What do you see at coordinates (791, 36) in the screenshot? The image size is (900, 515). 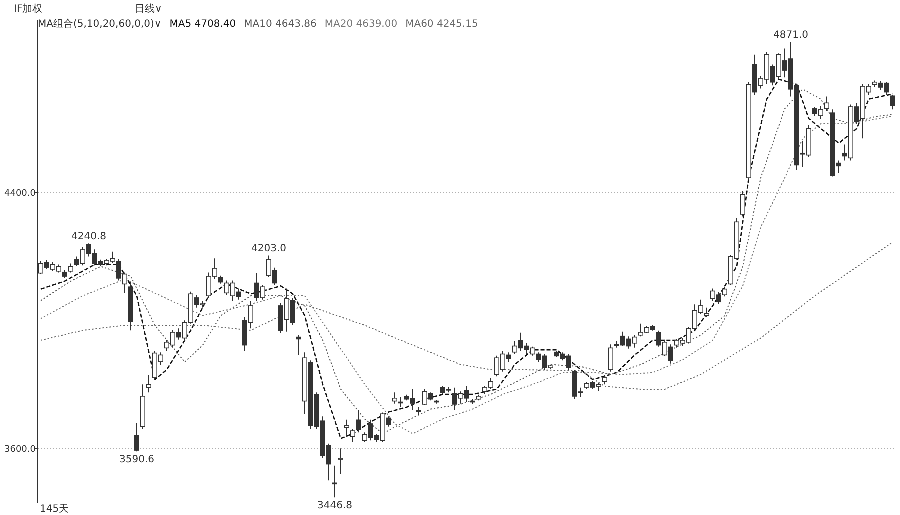 I see `annotation: 4871.0` at bounding box center [791, 36].